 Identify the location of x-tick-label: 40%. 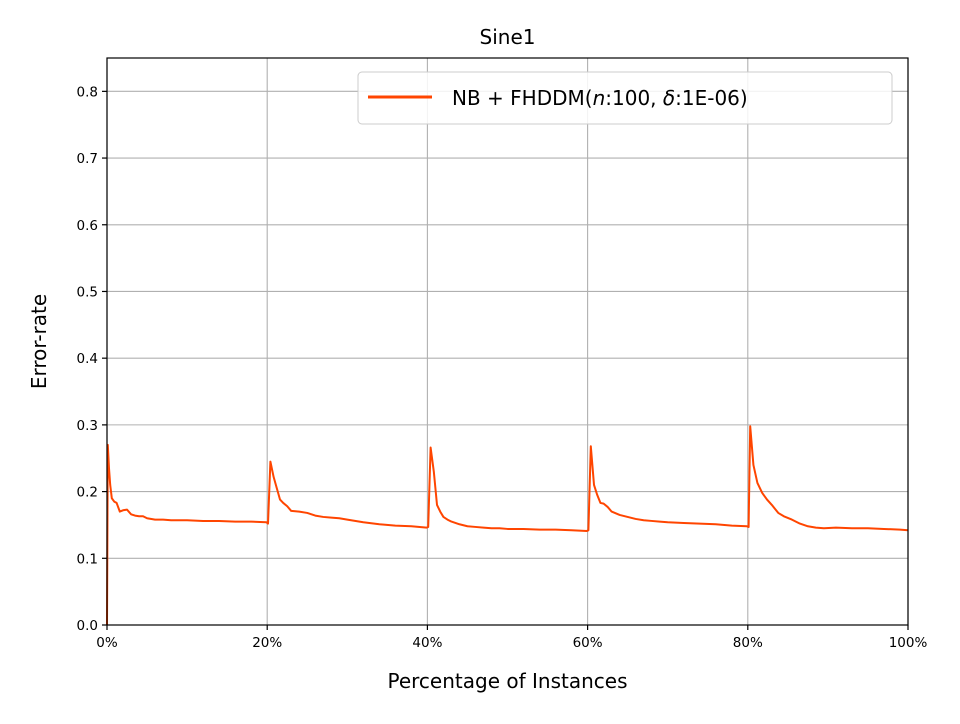
(427, 643).